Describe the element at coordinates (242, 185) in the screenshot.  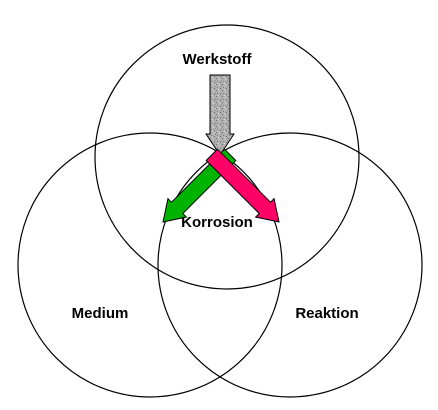
I see `reaktion-arrow` at that location.